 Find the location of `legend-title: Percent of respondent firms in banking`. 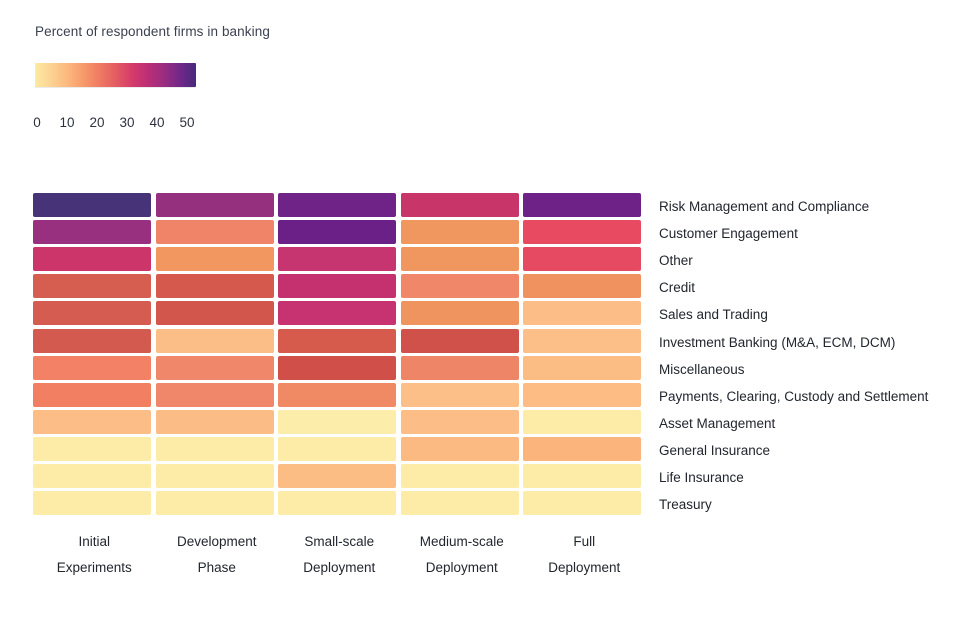

legend-title: Percent of respondent firms in banking is located at coordinates (152, 31).